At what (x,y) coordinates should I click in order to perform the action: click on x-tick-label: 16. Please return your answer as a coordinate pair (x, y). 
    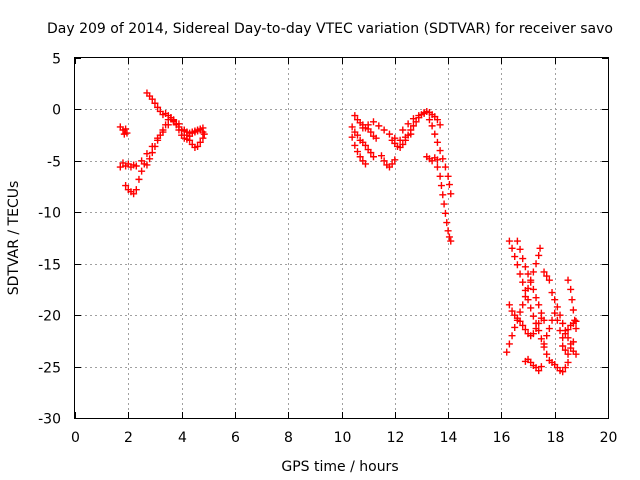
    Looking at the image, I should click on (502, 438).